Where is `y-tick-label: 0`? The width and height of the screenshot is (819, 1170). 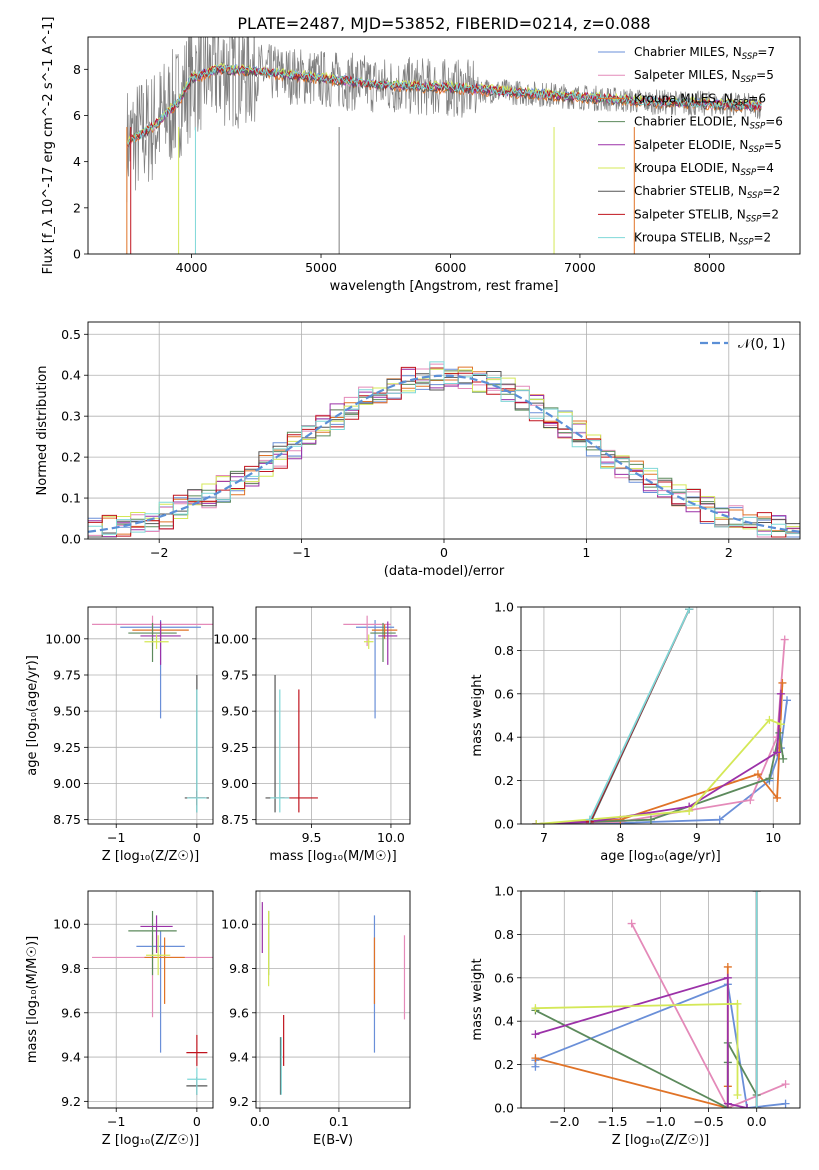 y-tick-label: 0 is located at coordinates (77, 254).